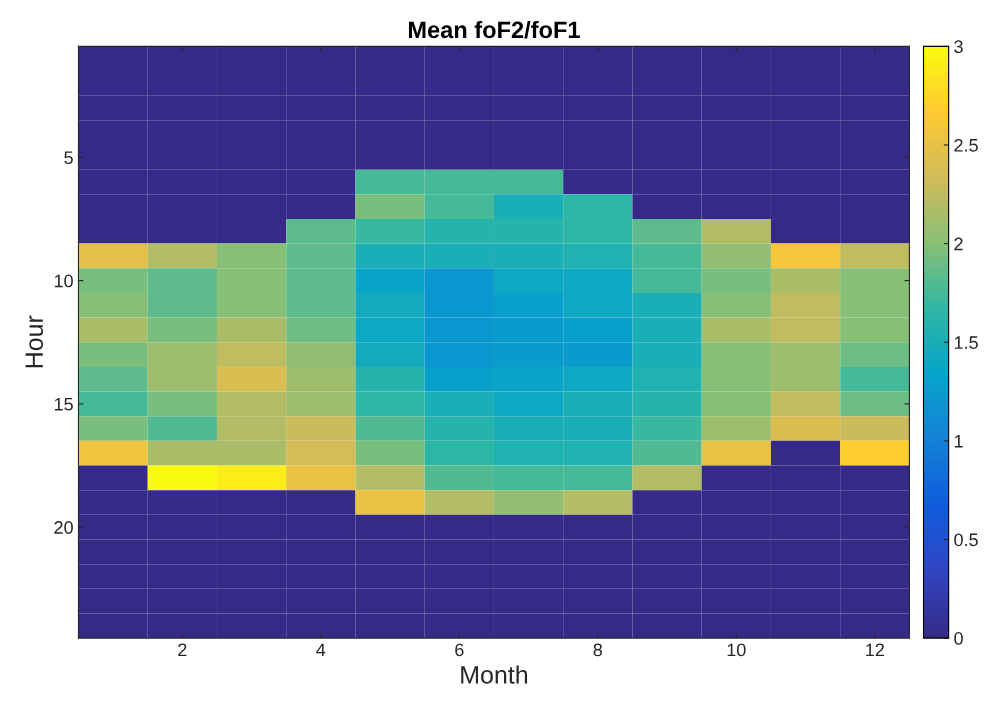 The height and width of the screenshot is (713, 1006). Describe the element at coordinates (63, 527) in the screenshot. I see `y-tick-label: 20` at that location.